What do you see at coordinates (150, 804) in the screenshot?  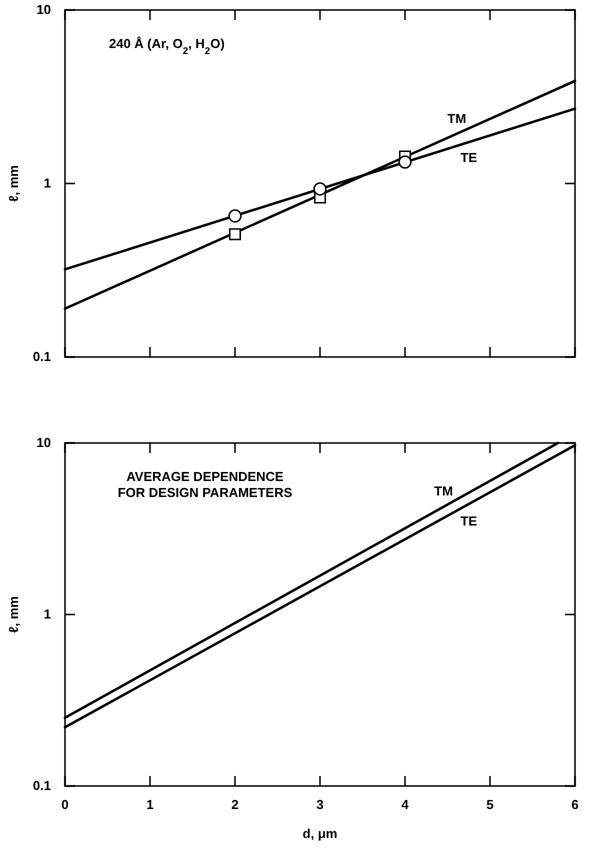 I see `x-tick-label: 1` at bounding box center [150, 804].